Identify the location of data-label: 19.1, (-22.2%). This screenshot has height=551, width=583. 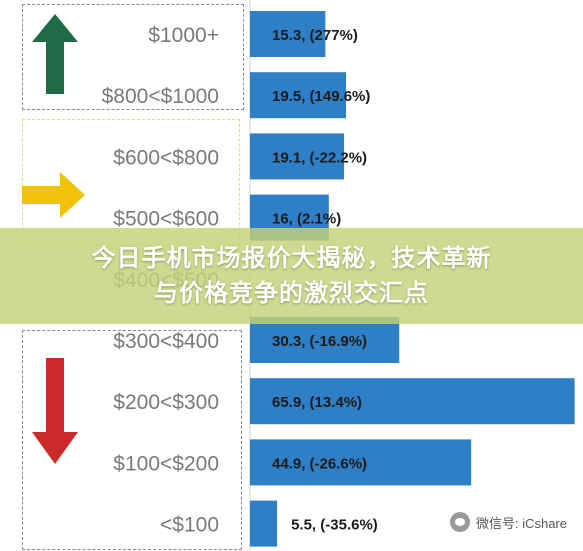
(319, 157).